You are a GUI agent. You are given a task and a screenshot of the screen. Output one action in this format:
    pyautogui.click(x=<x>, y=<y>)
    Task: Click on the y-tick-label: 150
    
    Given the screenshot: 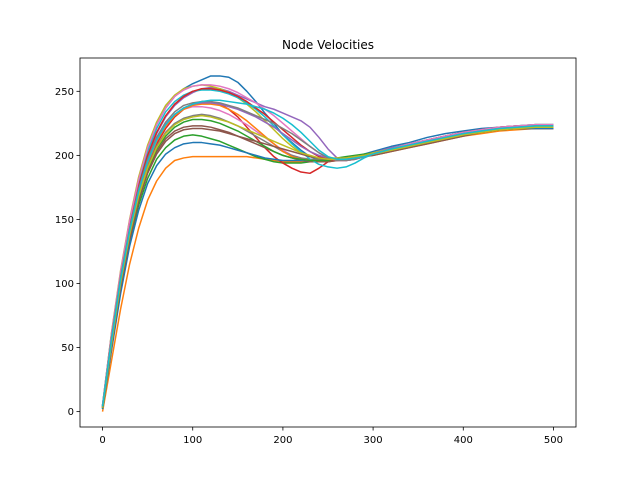 What is the action you would take?
    pyautogui.click(x=64, y=220)
    